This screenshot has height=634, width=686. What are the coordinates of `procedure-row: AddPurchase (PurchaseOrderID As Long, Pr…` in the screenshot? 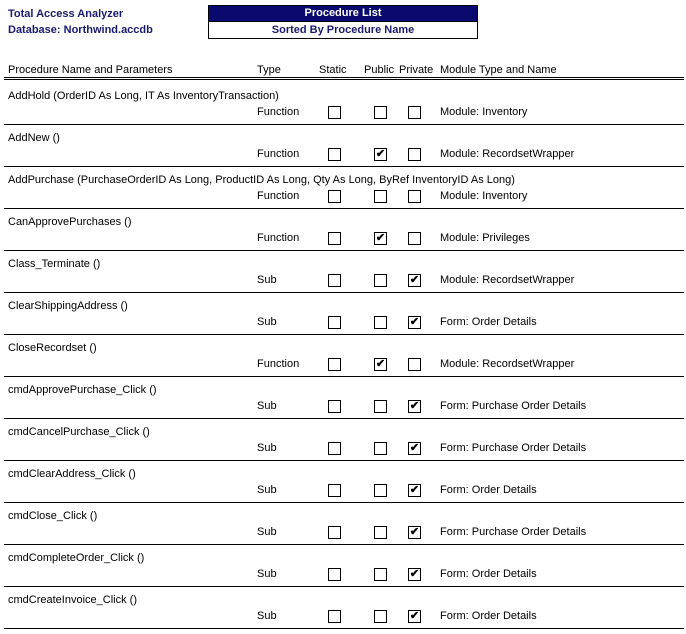 It's located at (343, 189).